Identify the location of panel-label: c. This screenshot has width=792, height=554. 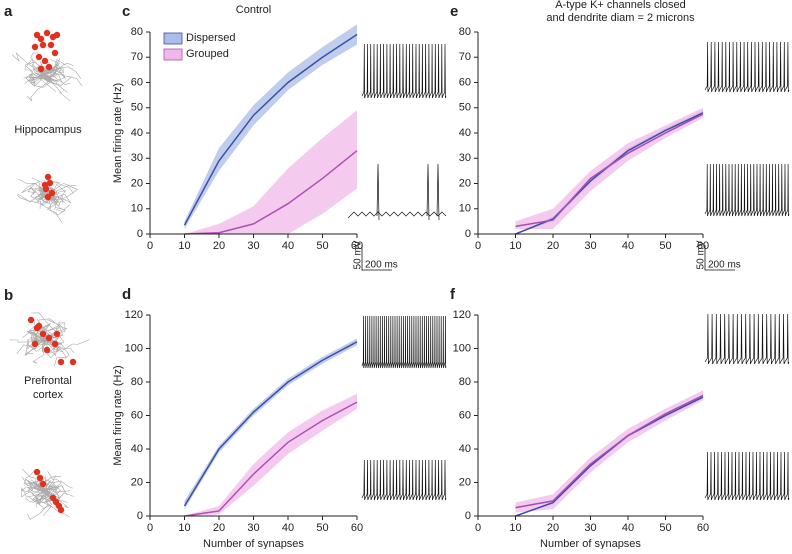
(126, 11).